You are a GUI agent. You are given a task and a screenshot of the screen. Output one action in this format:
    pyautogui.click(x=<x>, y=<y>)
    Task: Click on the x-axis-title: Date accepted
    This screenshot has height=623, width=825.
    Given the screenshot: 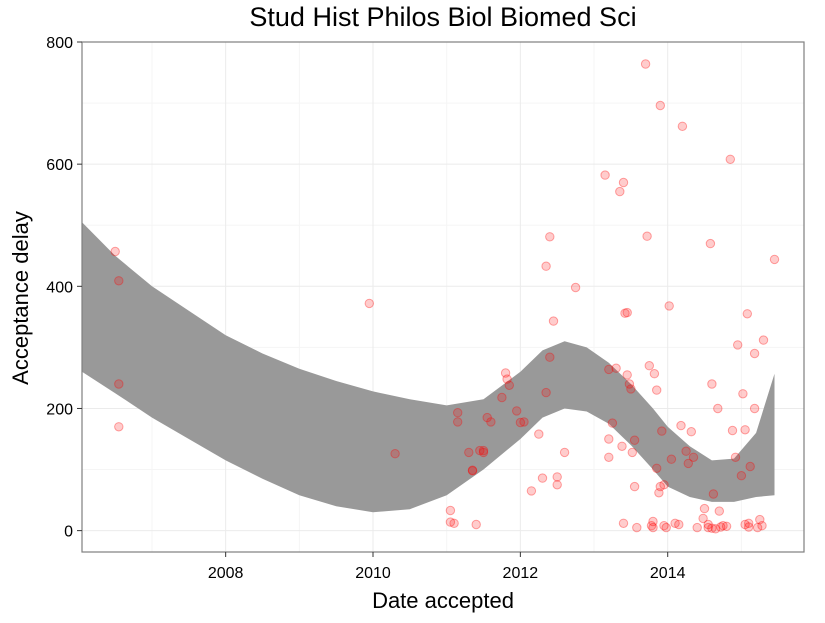 What is the action you would take?
    pyautogui.click(x=443, y=600)
    